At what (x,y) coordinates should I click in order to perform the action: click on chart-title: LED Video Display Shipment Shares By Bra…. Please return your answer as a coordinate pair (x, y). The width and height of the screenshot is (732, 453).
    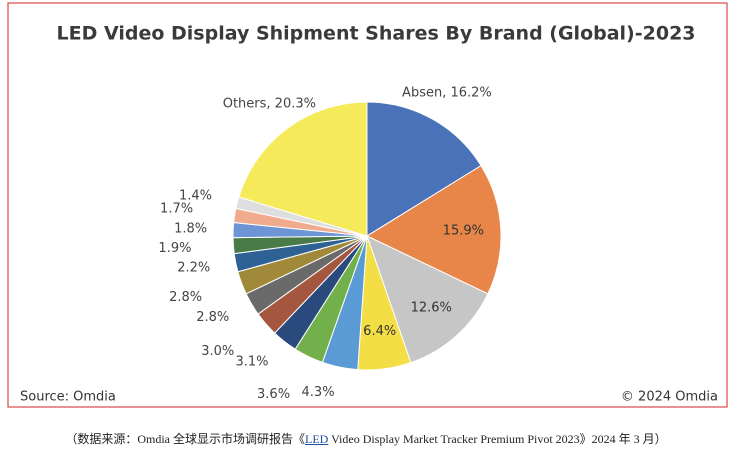
    Looking at the image, I should click on (375, 34).